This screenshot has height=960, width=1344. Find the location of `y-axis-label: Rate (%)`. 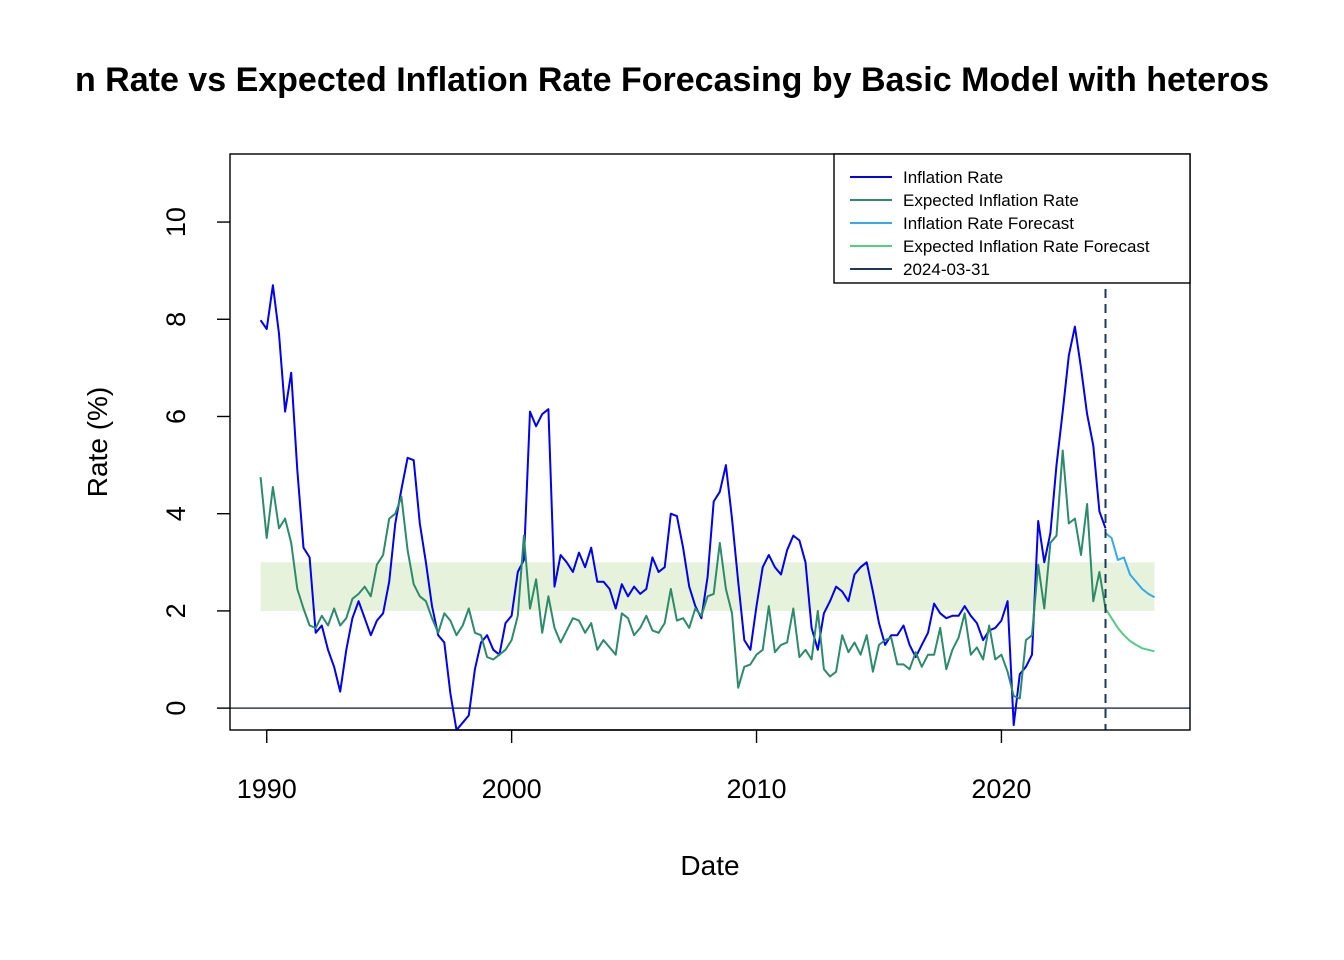

y-axis-label: Rate (%) is located at coordinates (97, 442).